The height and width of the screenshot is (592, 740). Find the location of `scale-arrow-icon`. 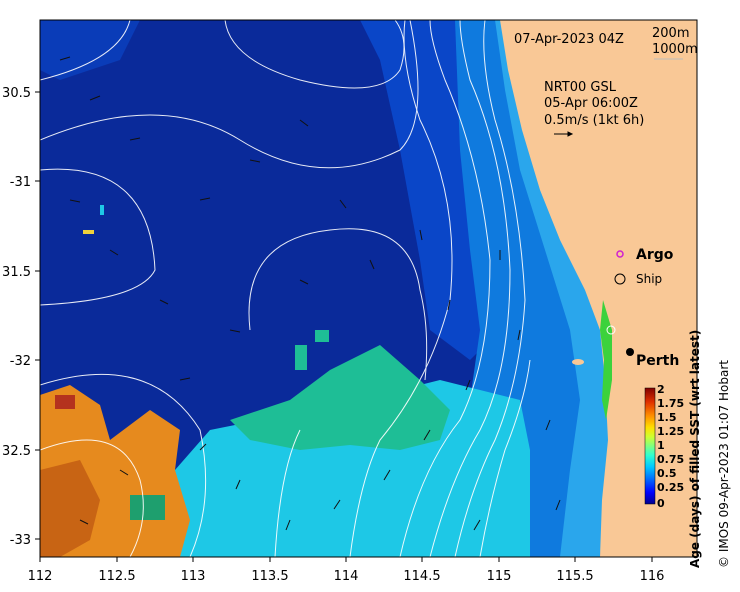

scale-arrow-icon is located at coordinates (564, 134).